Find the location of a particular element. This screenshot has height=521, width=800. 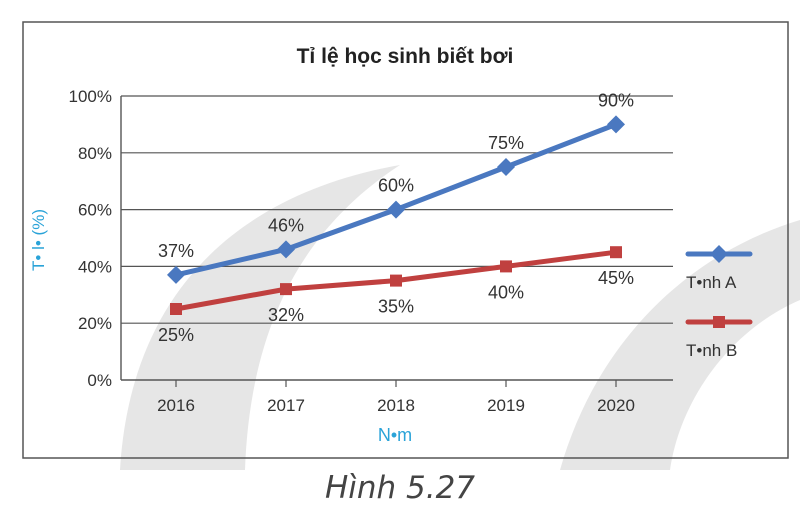

y-tick-label: 100% is located at coordinates (90, 96).